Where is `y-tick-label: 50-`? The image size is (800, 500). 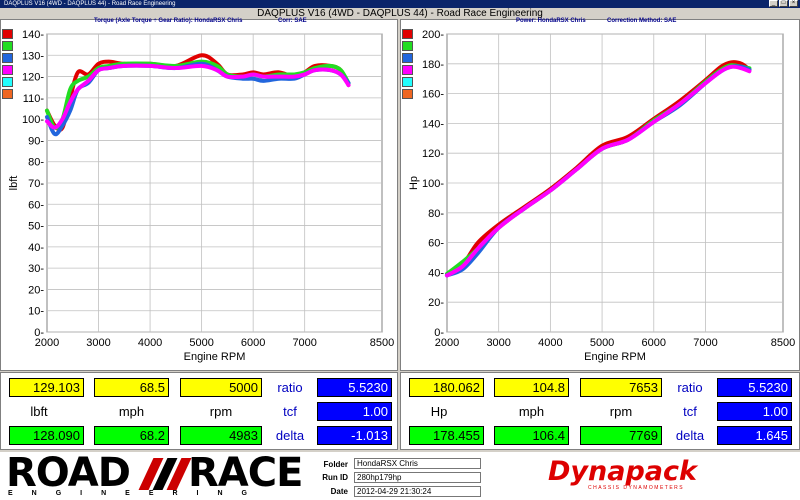
y-tick-label: 50- is located at coordinates (36, 227).